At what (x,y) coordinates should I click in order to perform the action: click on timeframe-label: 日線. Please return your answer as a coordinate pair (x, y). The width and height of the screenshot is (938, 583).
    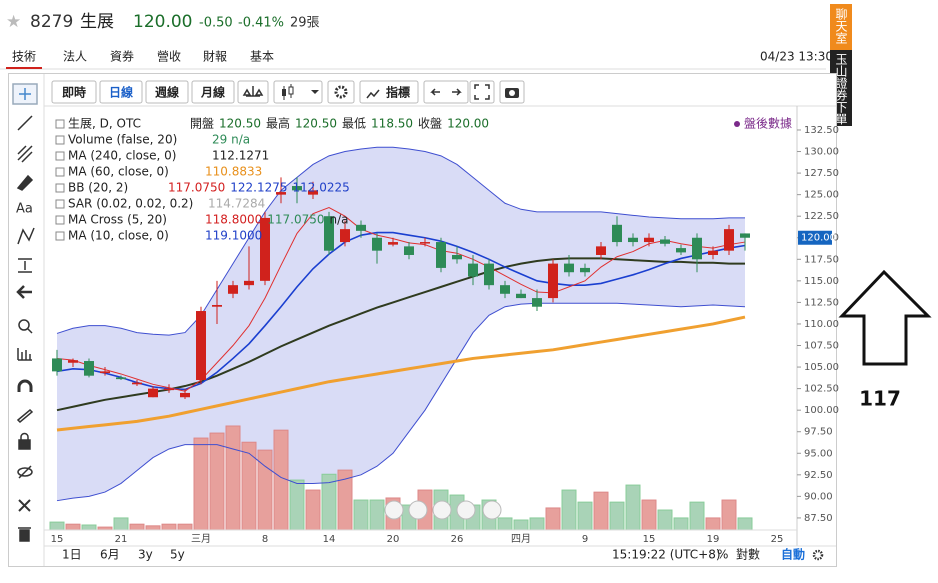
    Looking at the image, I should click on (121, 92).